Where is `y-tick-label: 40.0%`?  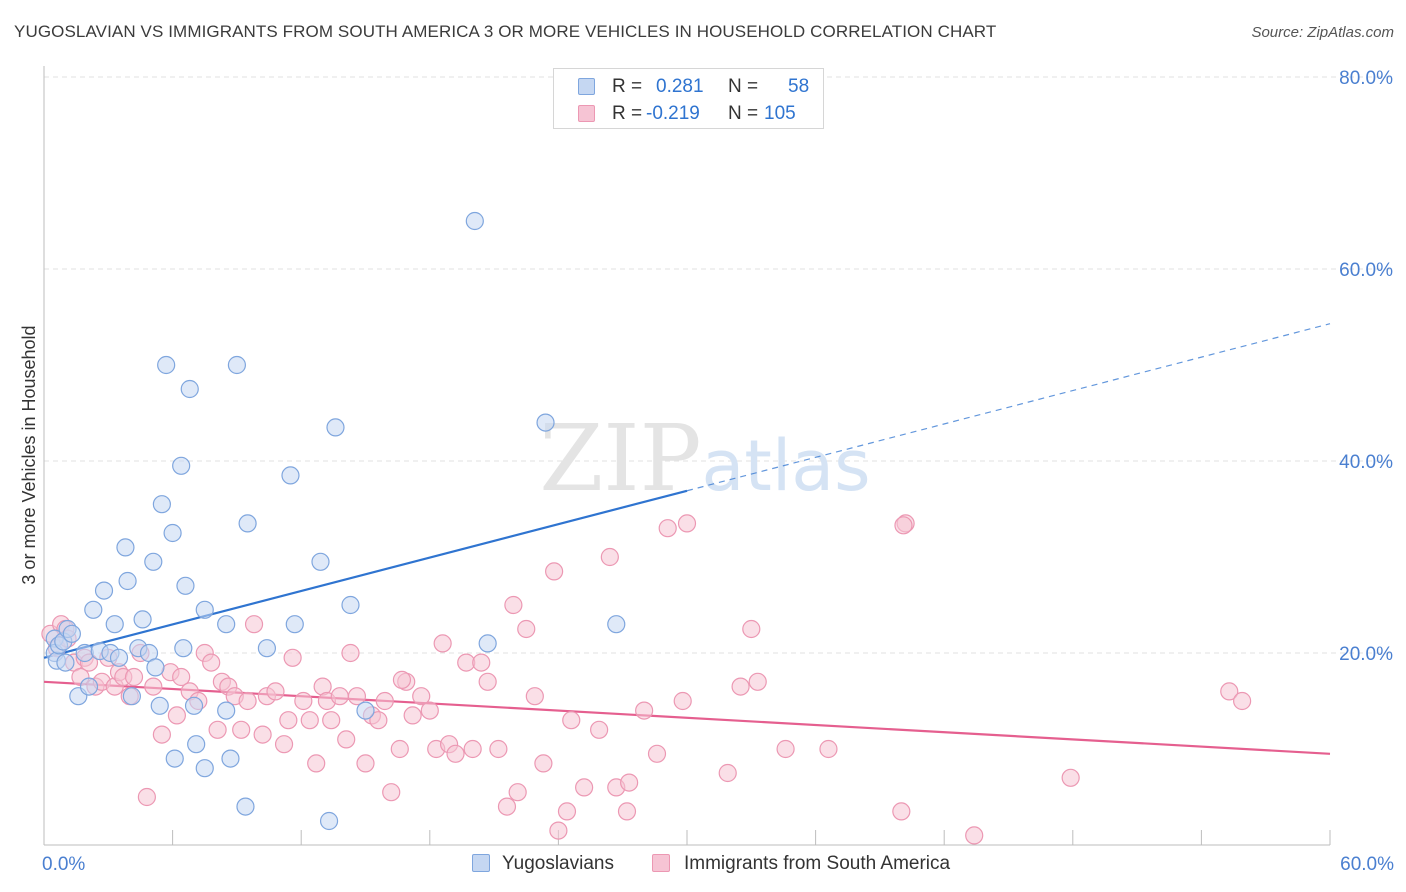
y-tick-label: 40.0% is located at coordinates (1366, 462).